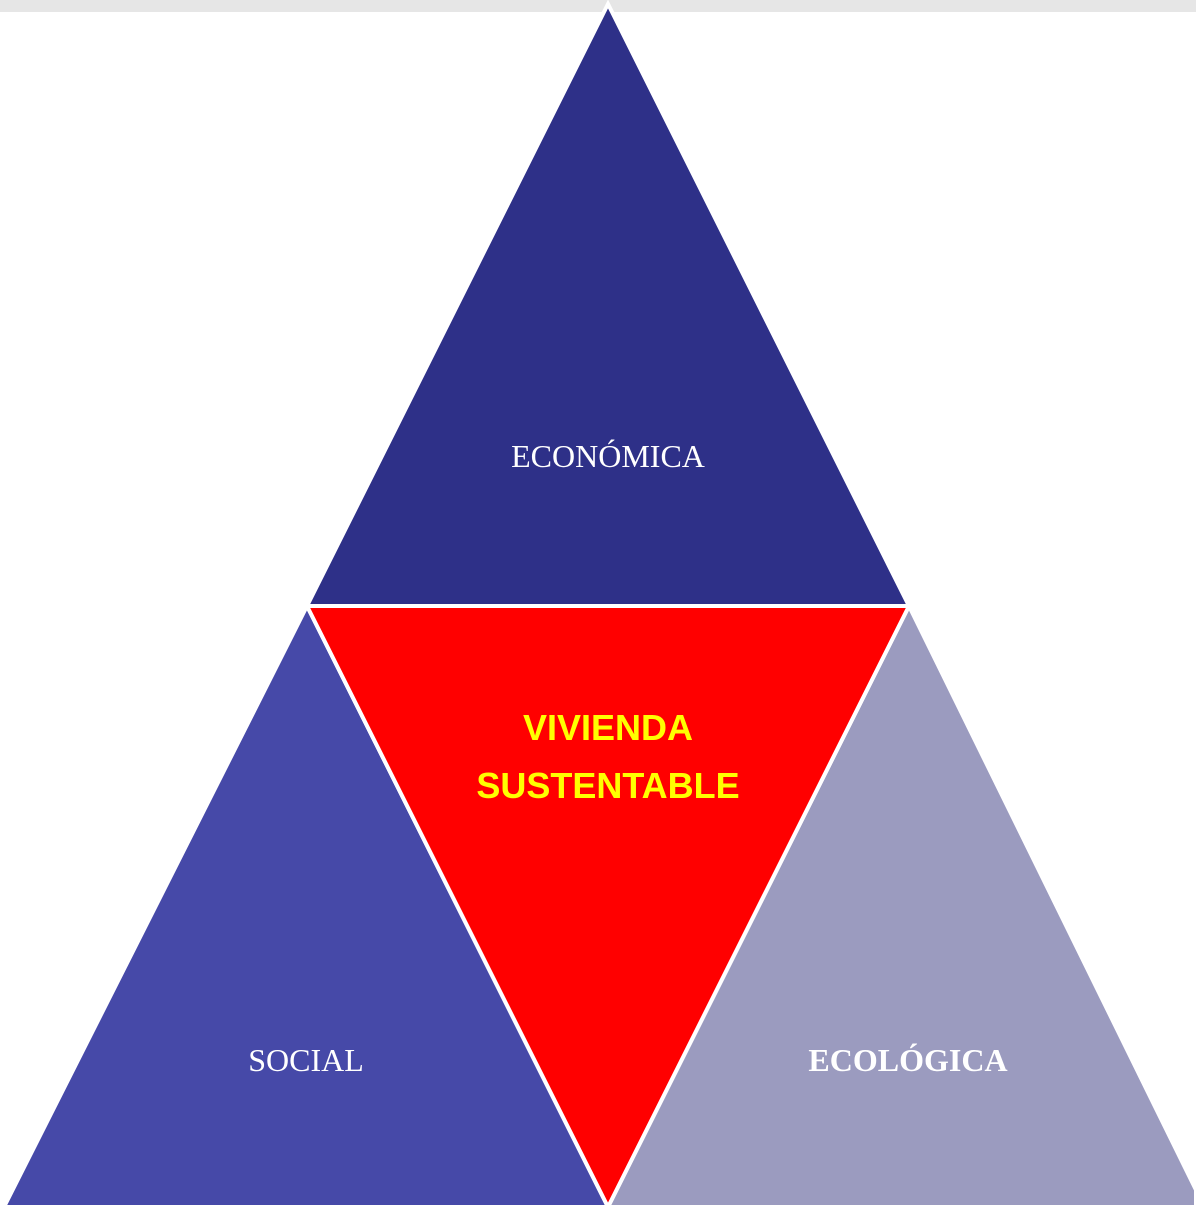 This screenshot has height=1207, width=1196. Describe the element at coordinates (608, 456) in the screenshot. I see `label-economica: ECONÓMICA` at that location.